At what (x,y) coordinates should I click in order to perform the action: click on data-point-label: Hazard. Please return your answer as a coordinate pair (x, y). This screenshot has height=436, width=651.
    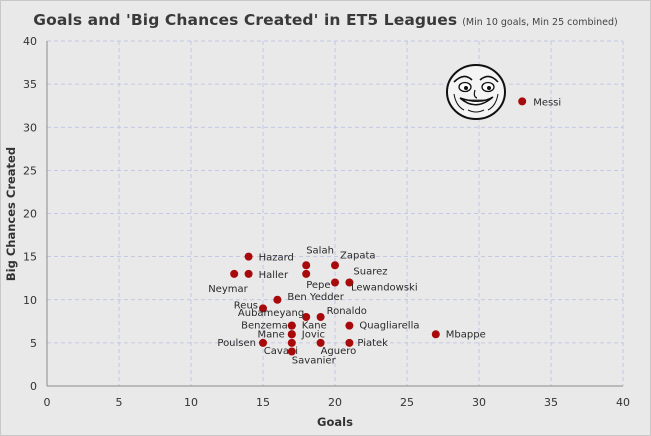
    Looking at the image, I should click on (276, 258).